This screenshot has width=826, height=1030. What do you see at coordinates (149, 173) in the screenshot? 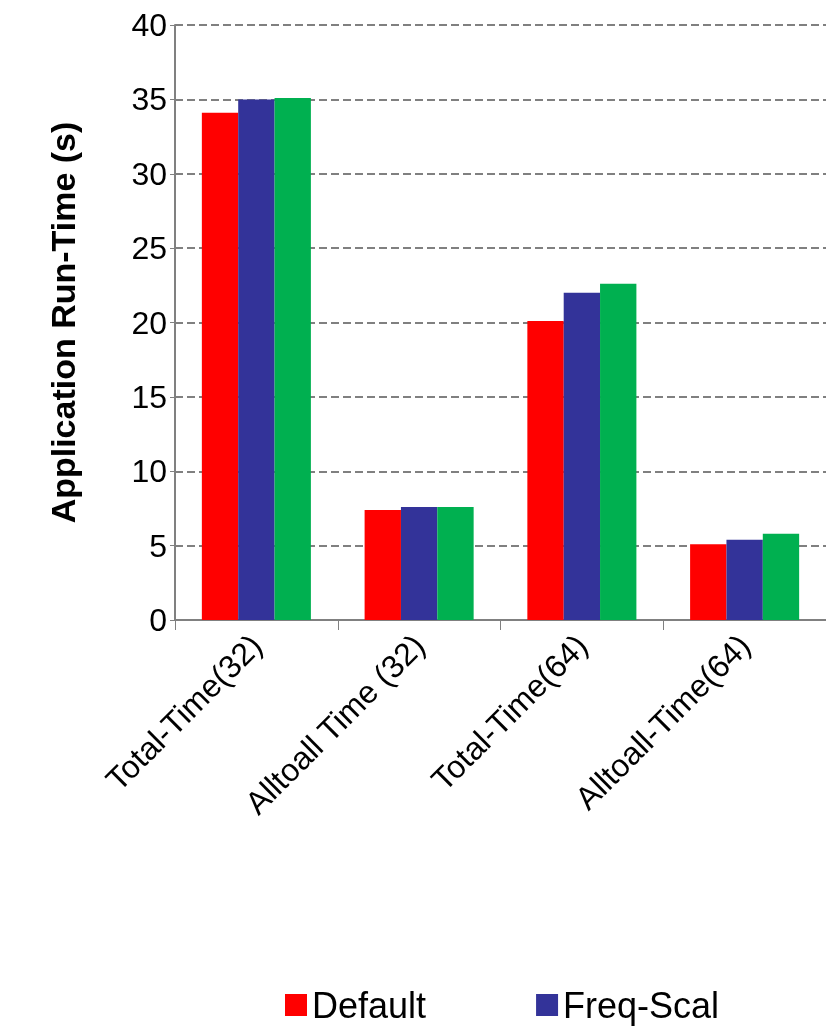
I see `y-tick-label: 30` at bounding box center [149, 173].